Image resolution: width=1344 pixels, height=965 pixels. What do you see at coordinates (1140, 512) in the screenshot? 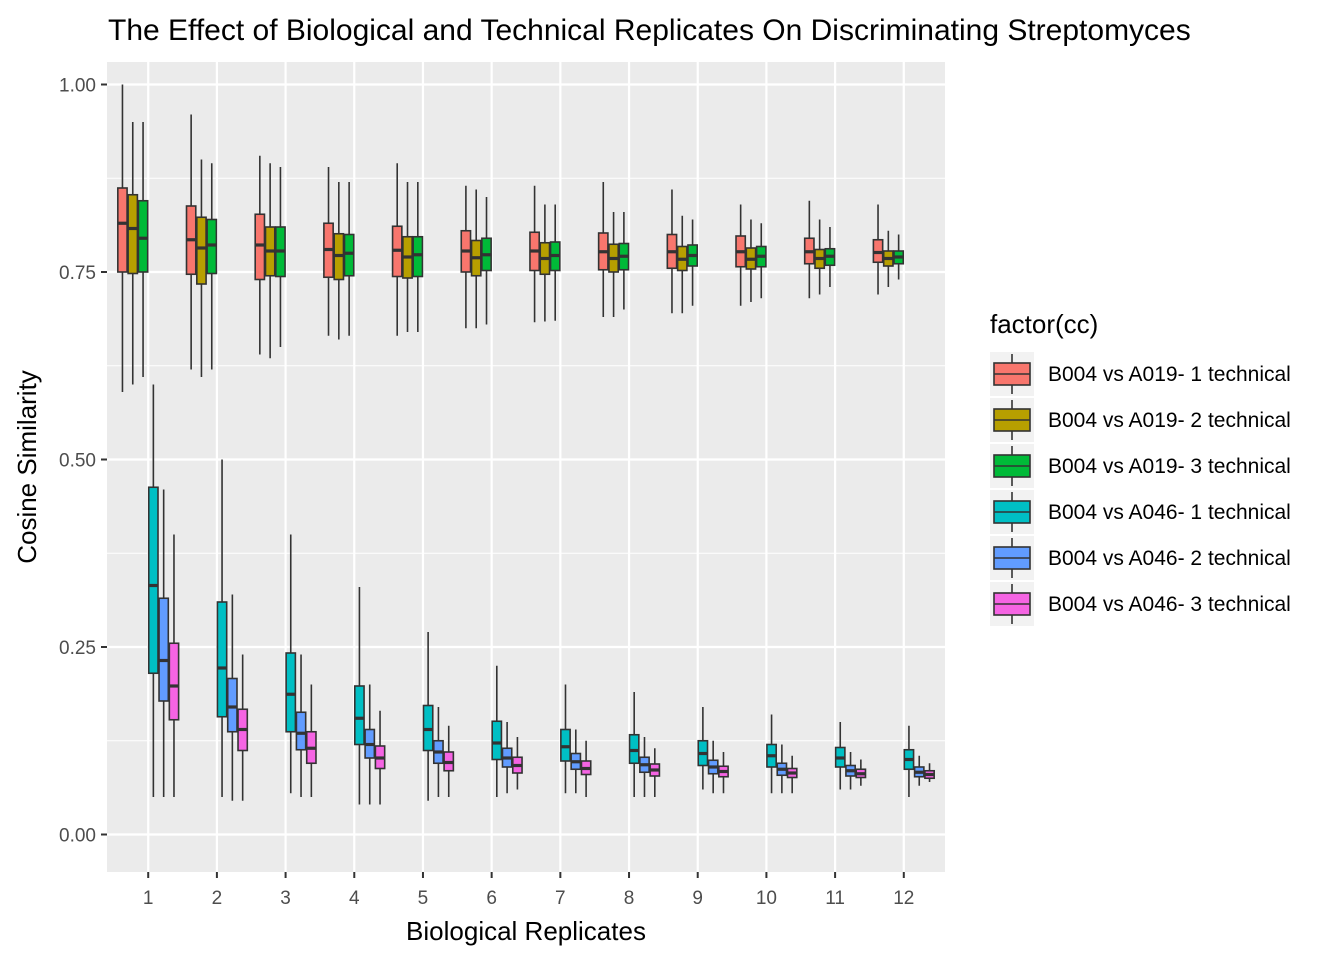
I see `legend-item-4: B004 vs A046- 1 technical` at bounding box center [1140, 512].